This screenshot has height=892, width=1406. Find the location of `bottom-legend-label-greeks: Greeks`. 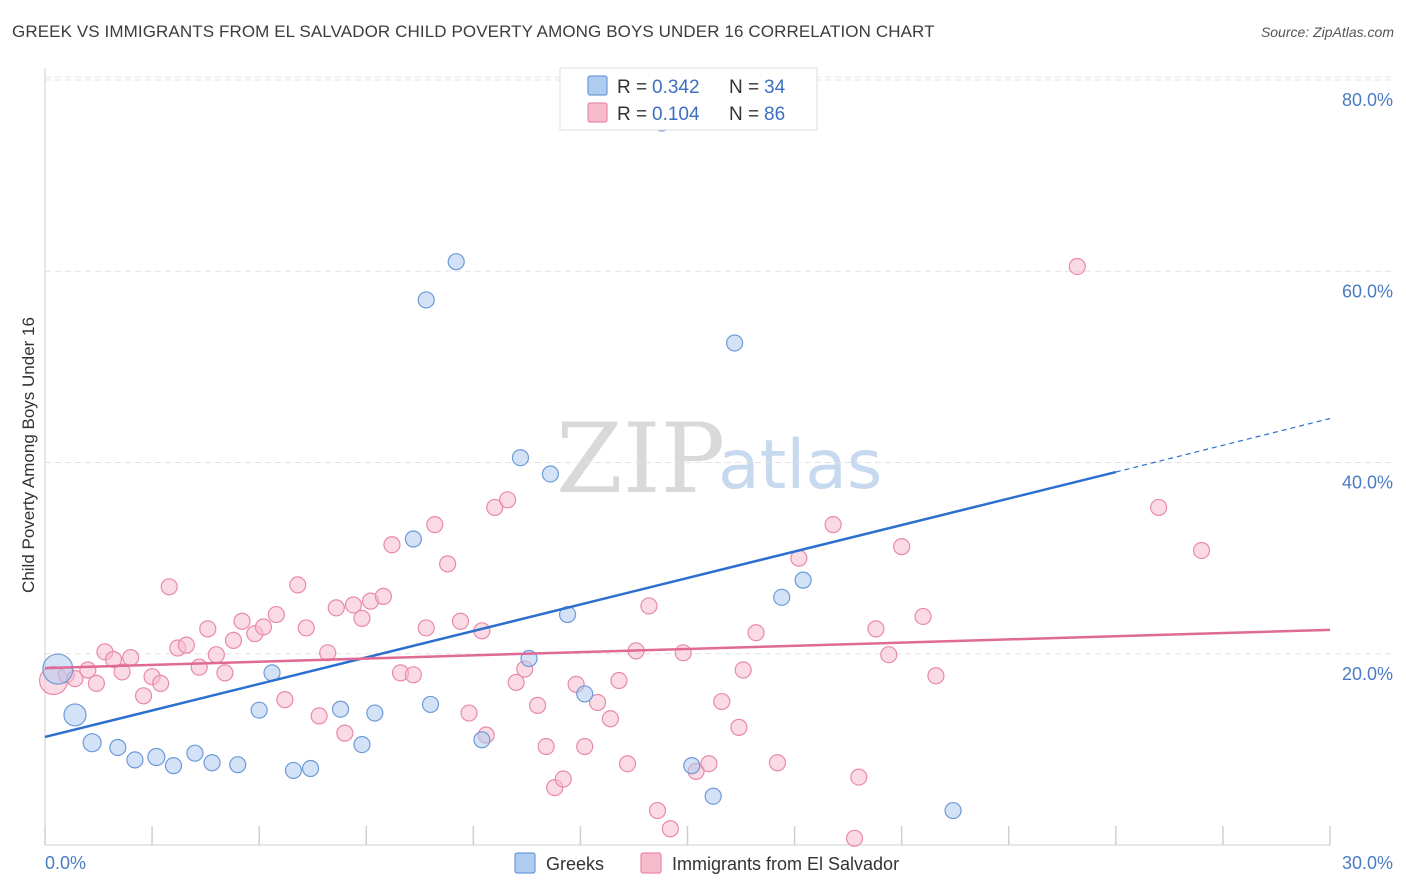

bottom-legend-label-greeks: Greeks is located at coordinates (575, 864).